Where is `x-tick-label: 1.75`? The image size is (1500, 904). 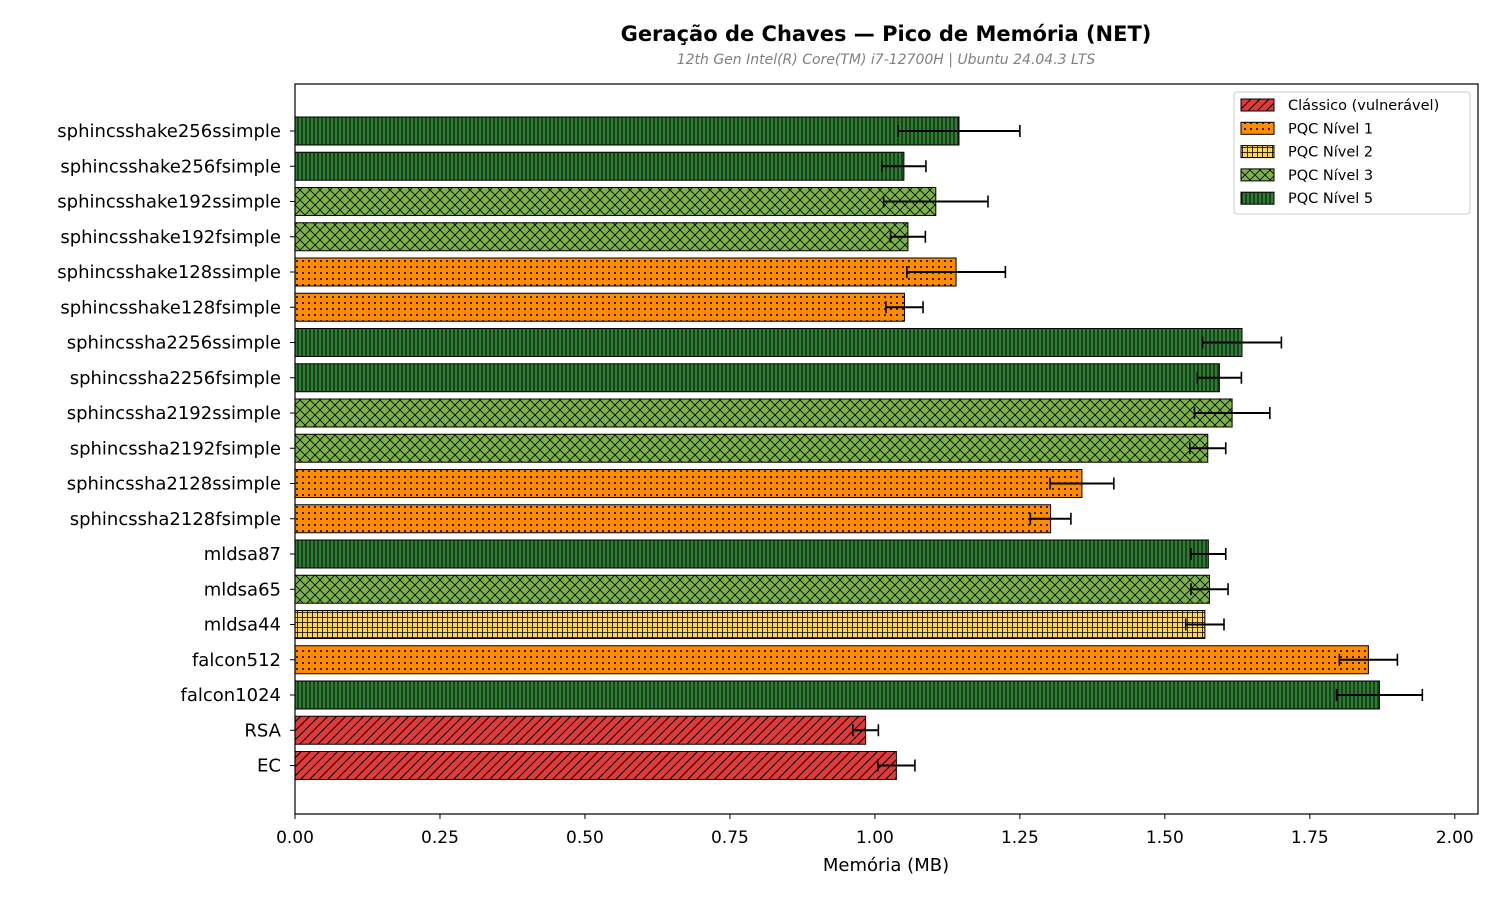
x-tick-label: 1.75 is located at coordinates (1310, 838).